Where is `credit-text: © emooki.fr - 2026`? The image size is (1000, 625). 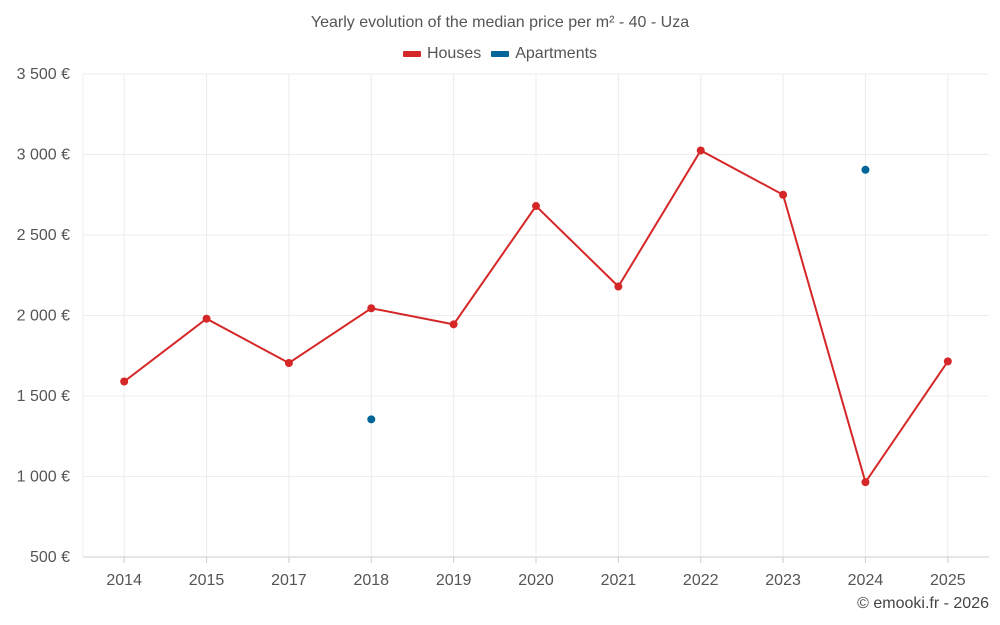 credit-text: © emooki.fr - 2026 is located at coordinates (923, 603).